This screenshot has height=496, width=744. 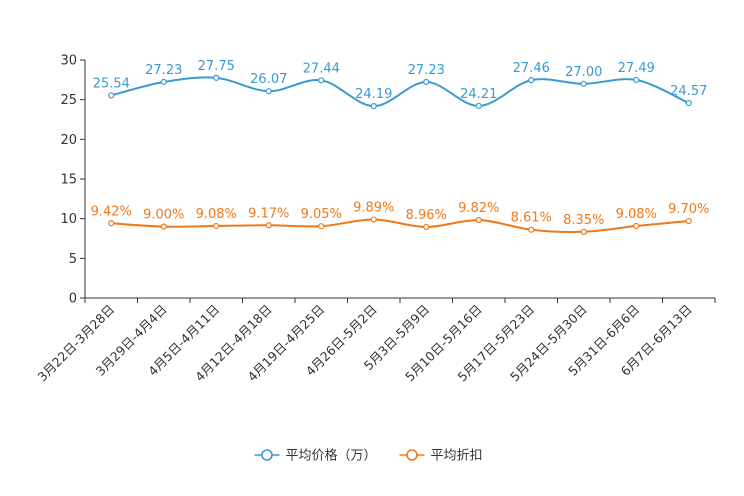 What do you see at coordinates (68, 219) in the screenshot?
I see `y-tick-label: 10` at bounding box center [68, 219].